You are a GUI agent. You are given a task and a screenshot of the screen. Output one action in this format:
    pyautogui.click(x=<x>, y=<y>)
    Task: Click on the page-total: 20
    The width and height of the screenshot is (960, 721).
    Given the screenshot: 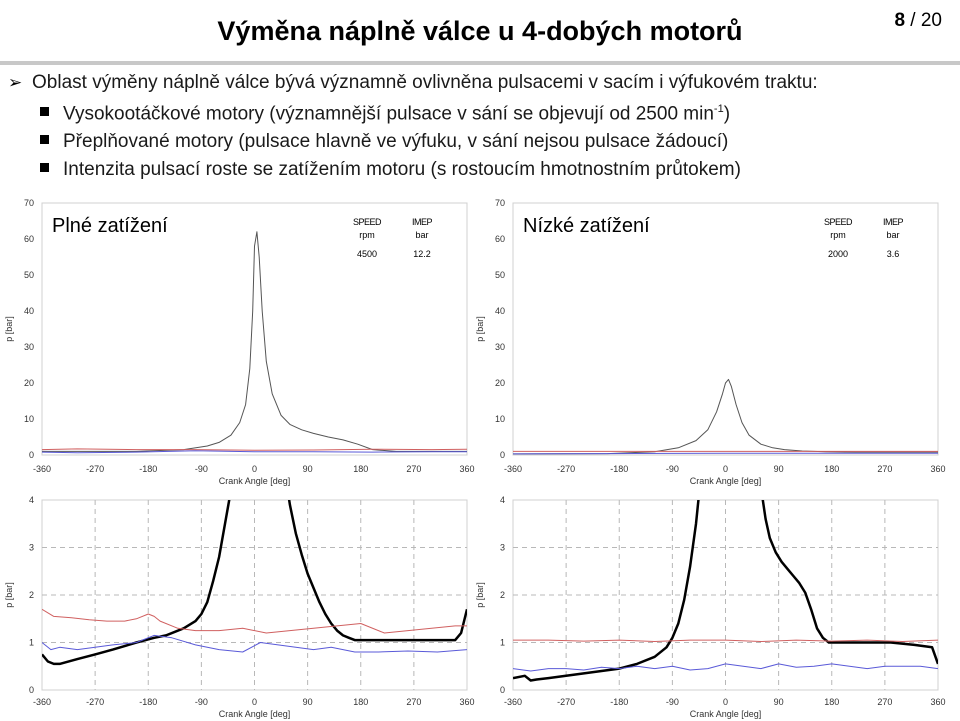 What is the action you would take?
    pyautogui.click(x=931, y=20)
    